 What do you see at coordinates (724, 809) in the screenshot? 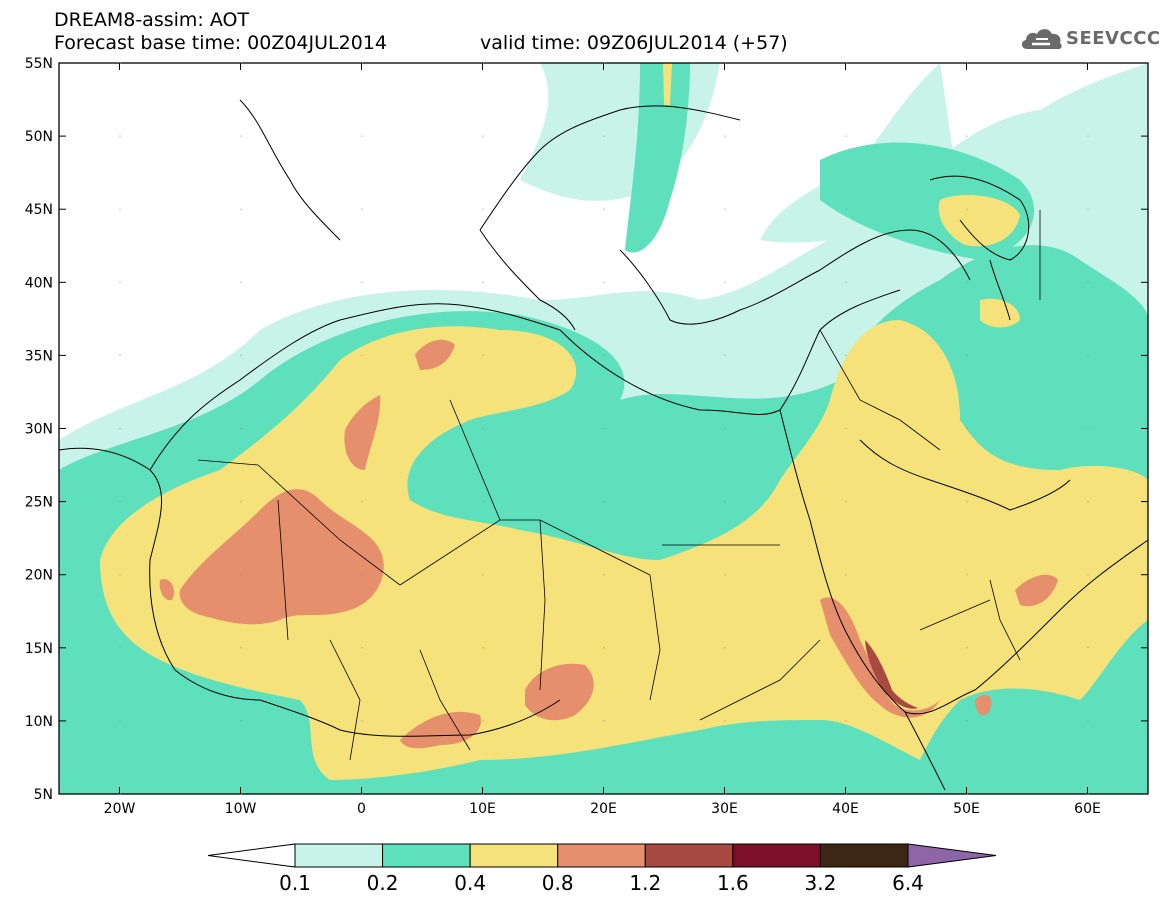
I see `lon-tick-label: 30E` at bounding box center [724, 809].